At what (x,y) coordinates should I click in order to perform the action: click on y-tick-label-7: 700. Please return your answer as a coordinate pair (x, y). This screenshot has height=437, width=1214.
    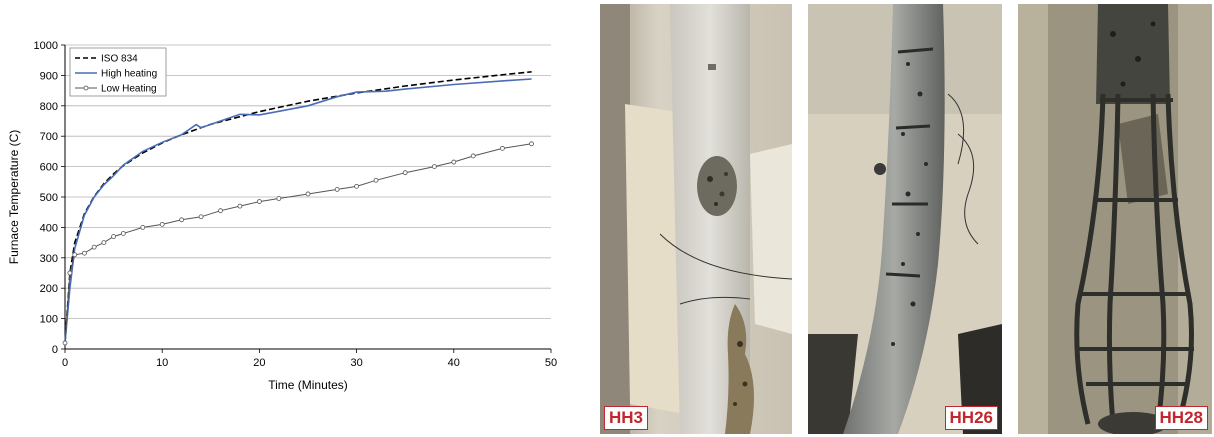
    Looking at the image, I should click on (49, 137).